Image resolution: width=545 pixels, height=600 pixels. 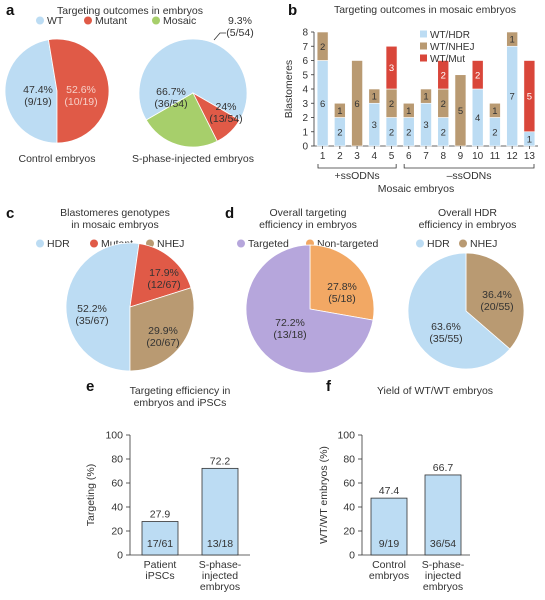 I want to click on title-d-right-line2: efficiency in embryos, so click(x=467, y=225).